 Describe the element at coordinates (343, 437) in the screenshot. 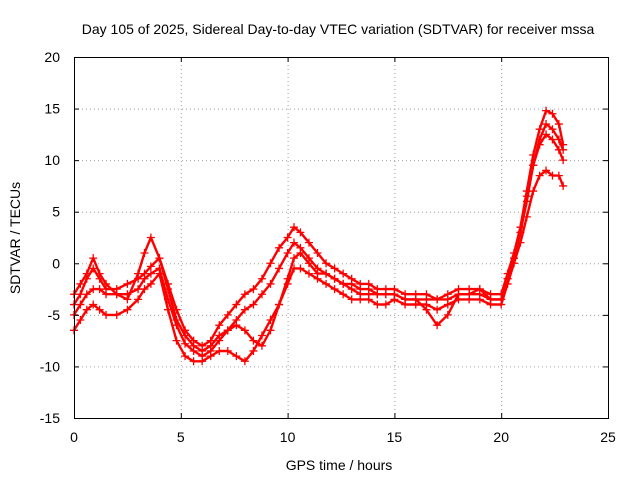

I see `x-tick-labels: 0 5 10 15 20 25` at that location.